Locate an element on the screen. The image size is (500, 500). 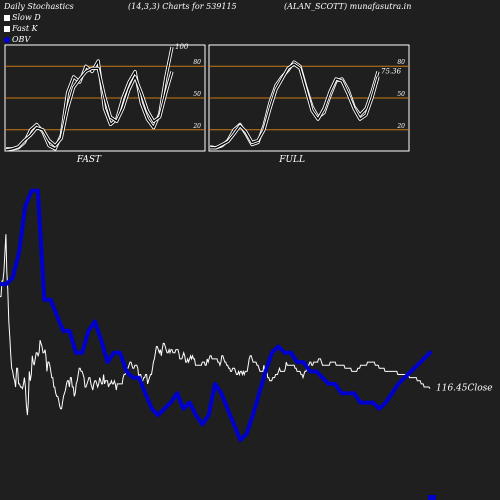
full-tick-label-50: 50 is located at coordinates (401, 94).